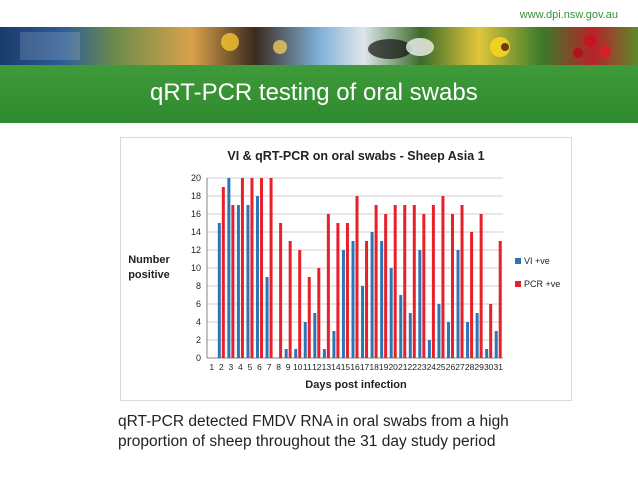 Image resolution: width=638 pixels, height=479 pixels. I want to click on y-tick-label: 4, so click(198, 322).